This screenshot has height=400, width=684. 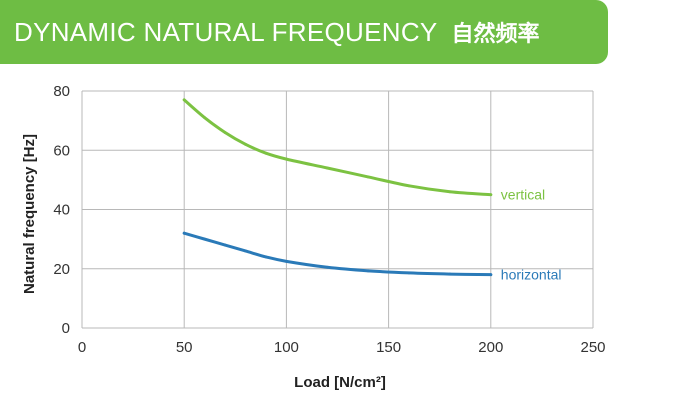 I want to click on series-labels: vertical horizontal, so click(x=531, y=235).